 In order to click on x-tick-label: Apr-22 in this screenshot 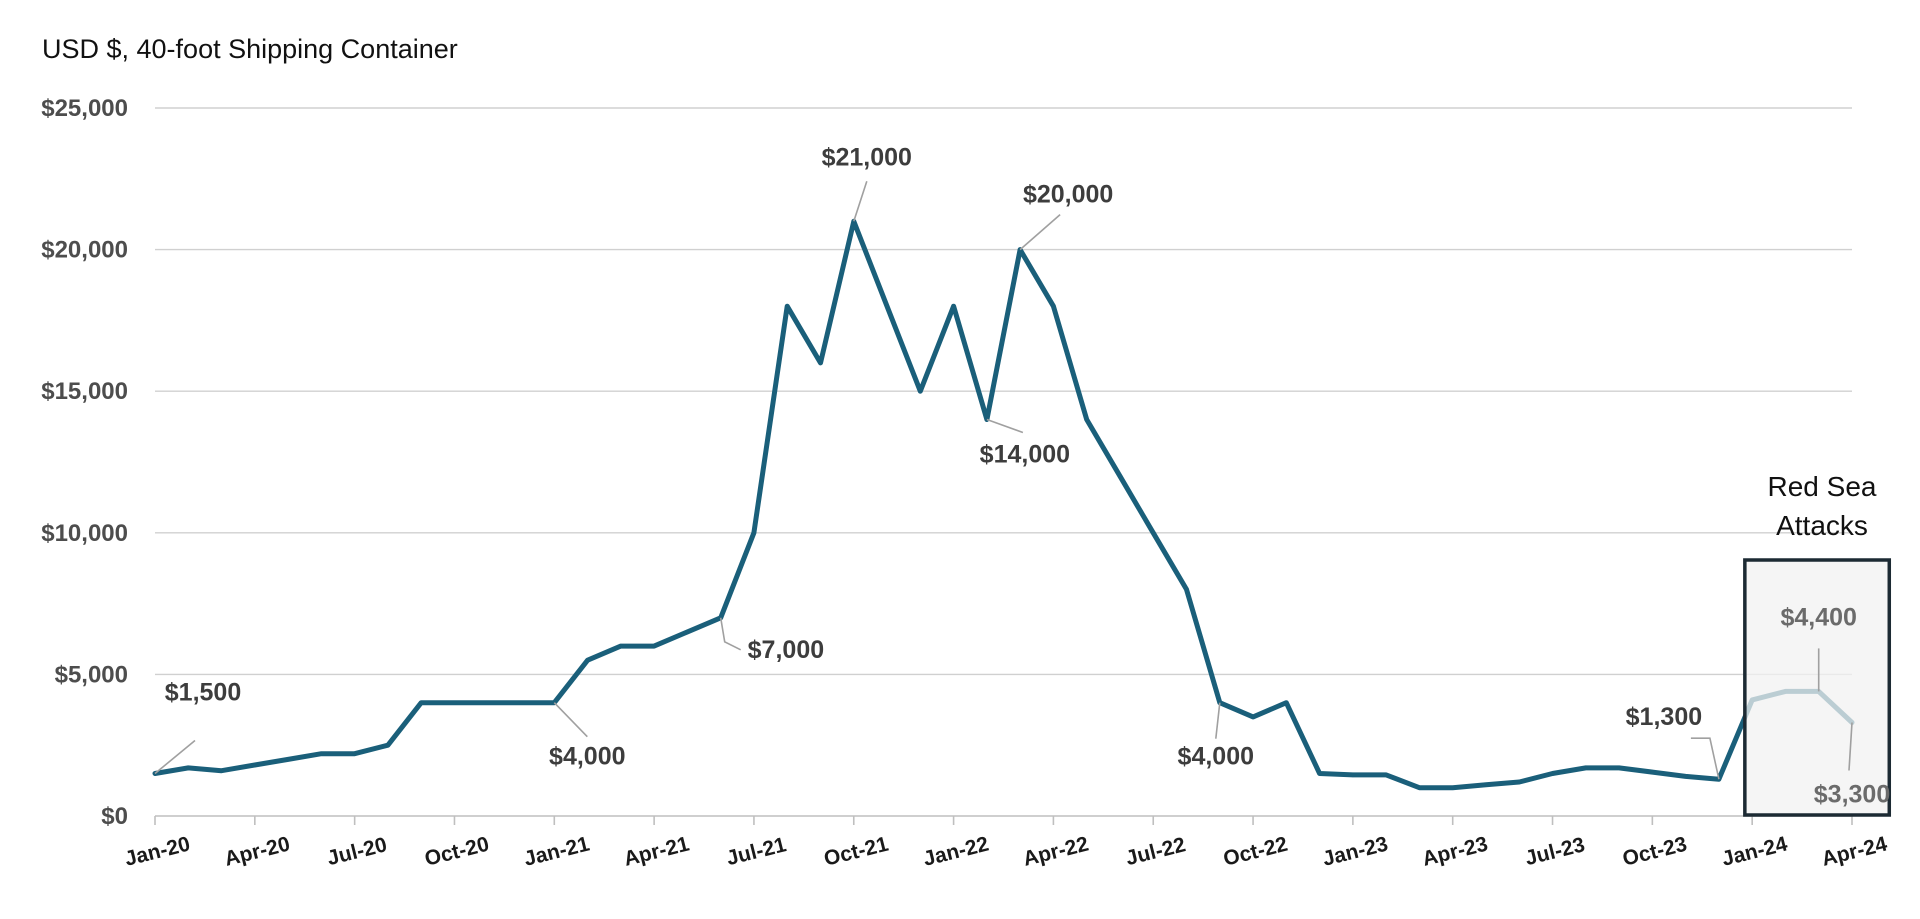, I will do `click(1056, 851)`.